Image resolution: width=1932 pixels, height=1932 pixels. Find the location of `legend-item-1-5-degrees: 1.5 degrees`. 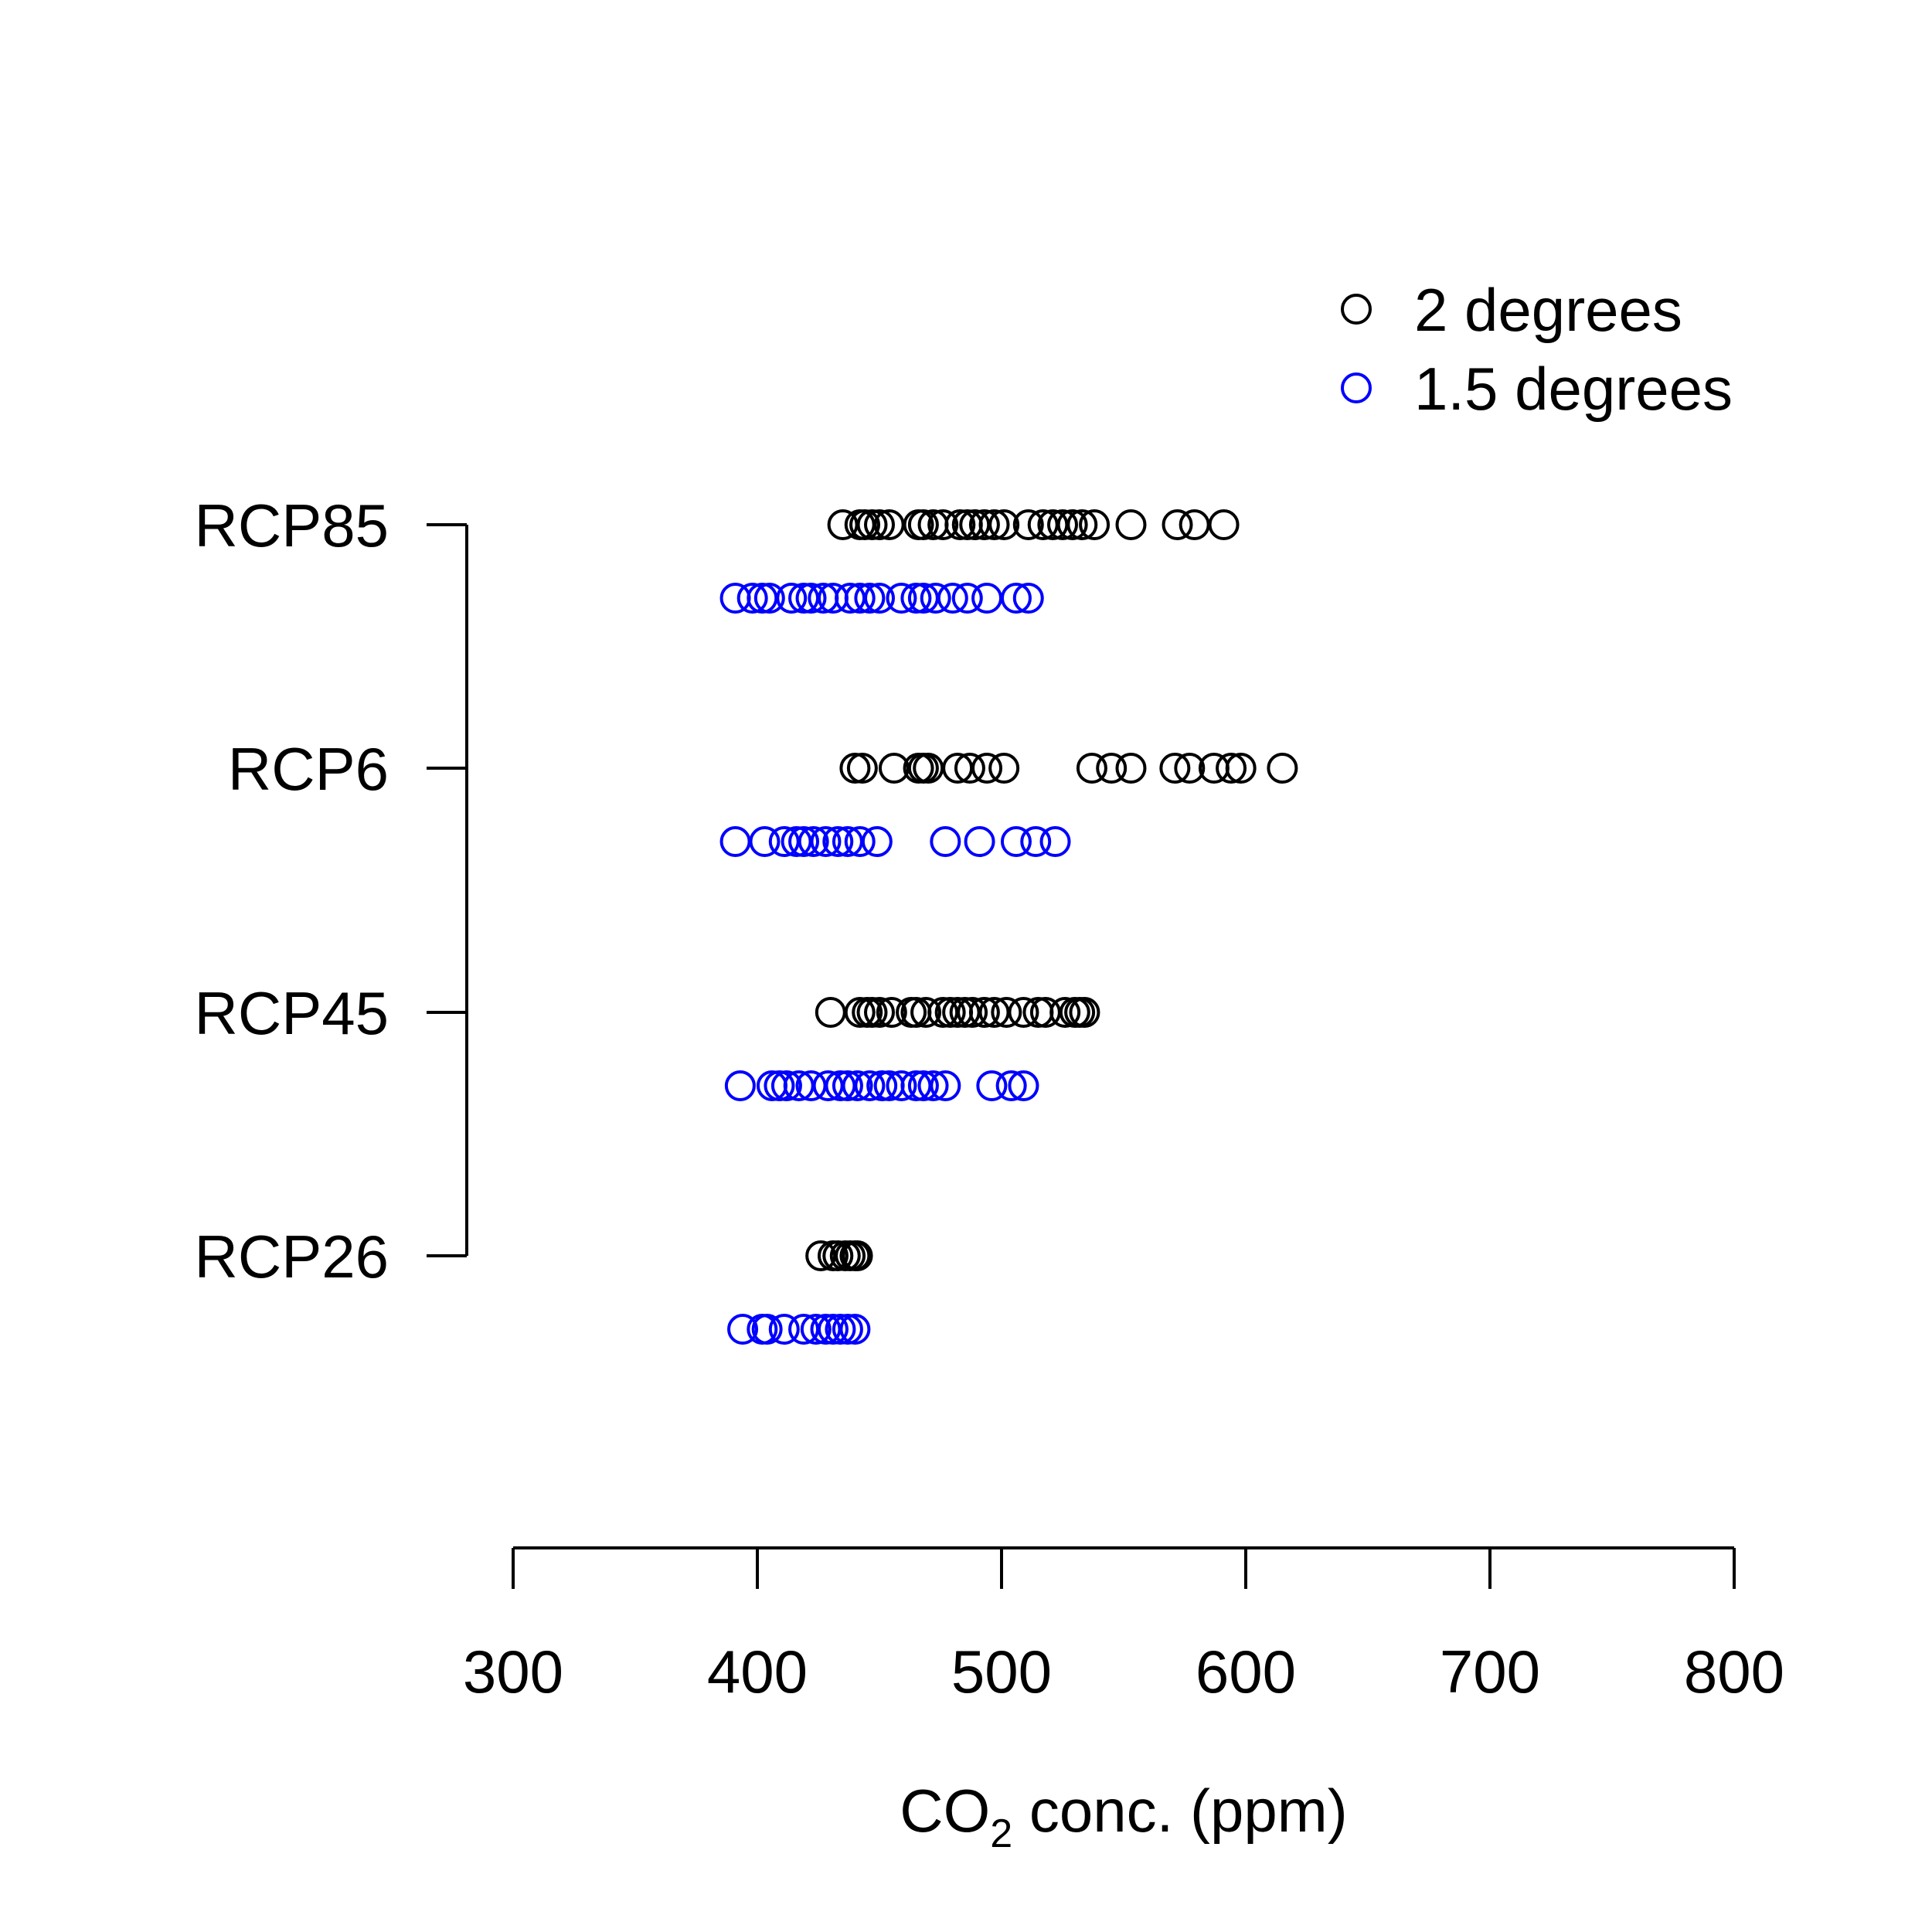

legend-item-1-5-degrees: 1.5 degrees is located at coordinates (1537, 389).